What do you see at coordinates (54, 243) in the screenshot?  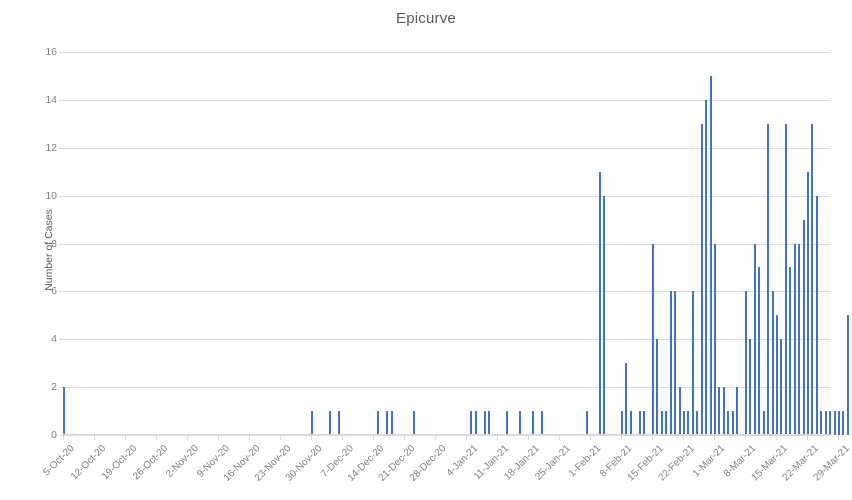 I see `y-tick-label-8: 8` at bounding box center [54, 243].